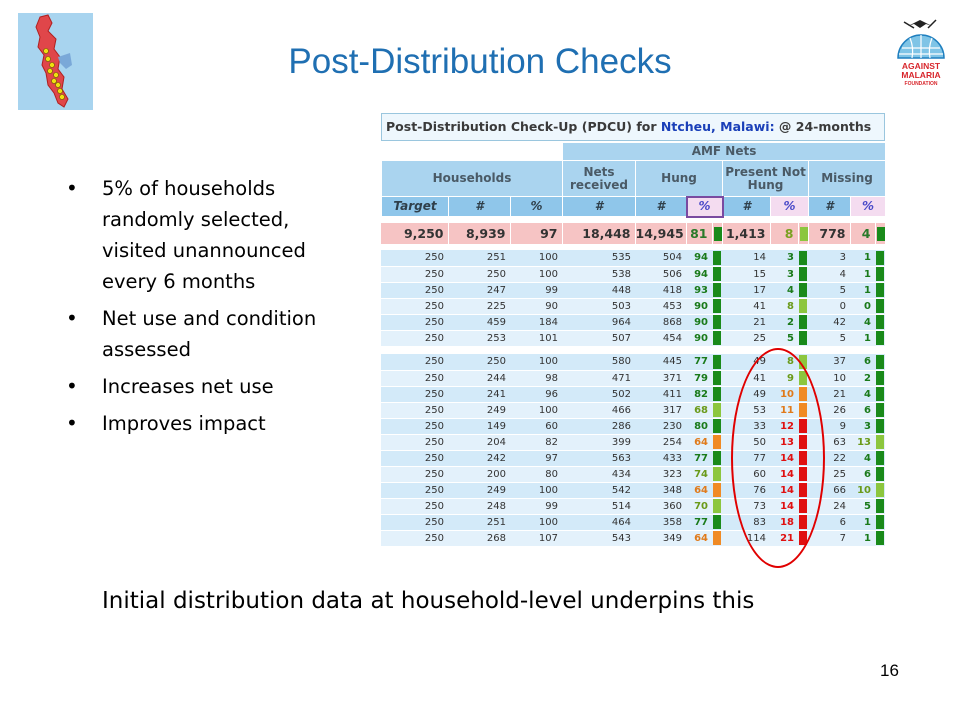 The height and width of the screenshot is (720, 960). What do you see at coordinates (599, 178) in the screenshot?
I see `nets-received-header: Nets received` at bounding box center [599, 178].